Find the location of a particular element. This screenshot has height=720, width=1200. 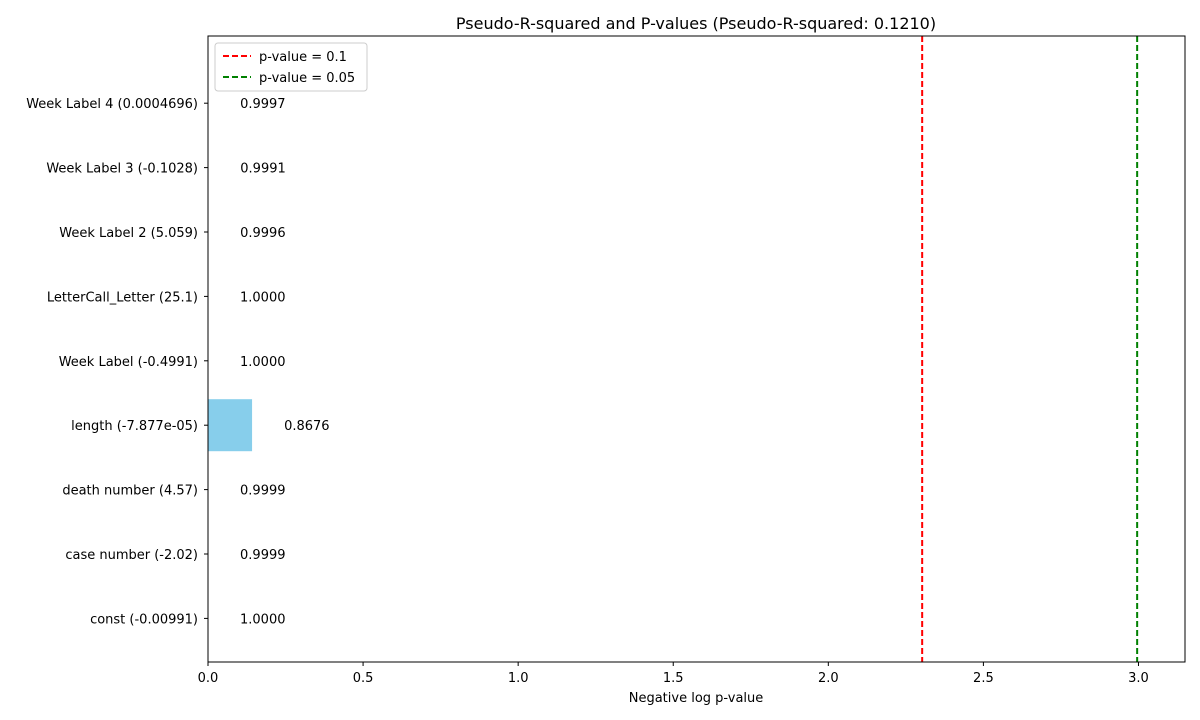

y-tick-label: length (-7.877e-05) is located at coordinates (134, 426).